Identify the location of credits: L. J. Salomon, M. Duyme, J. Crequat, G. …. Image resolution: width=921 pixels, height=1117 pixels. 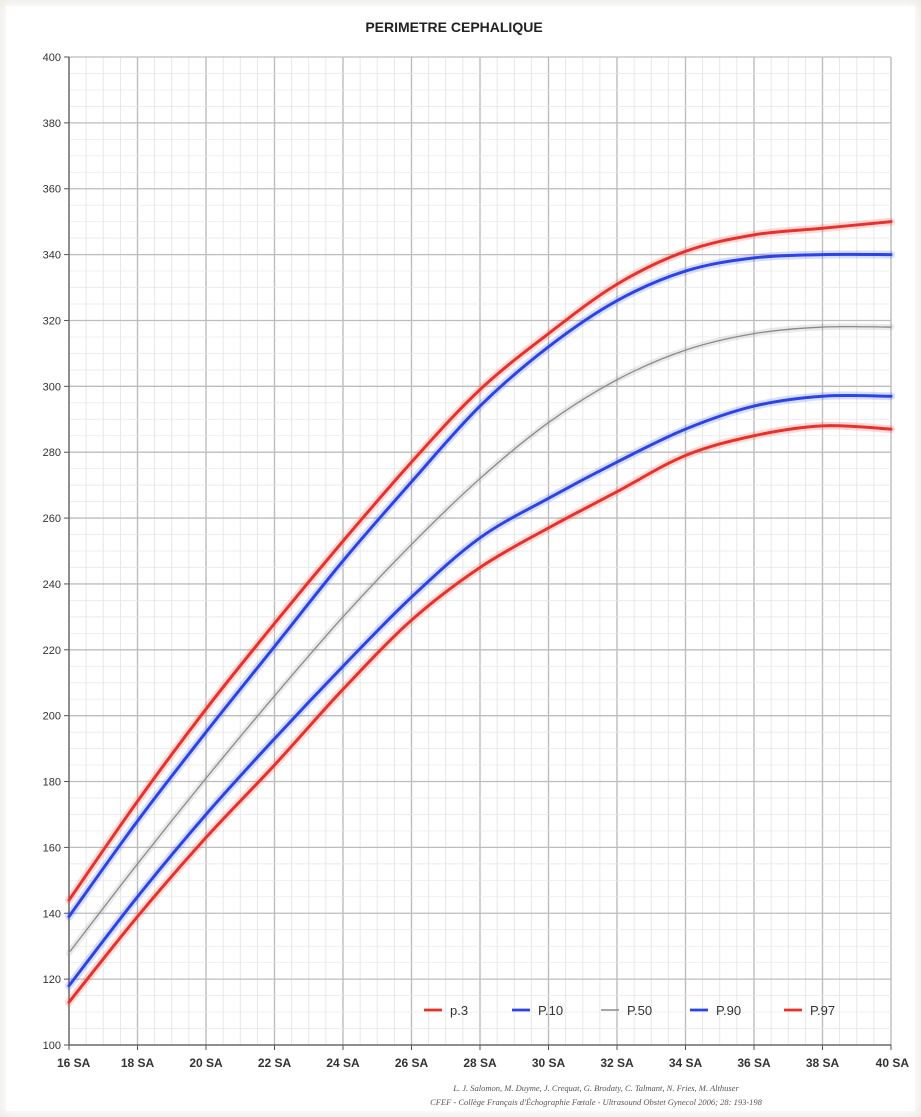
(596, 1095).